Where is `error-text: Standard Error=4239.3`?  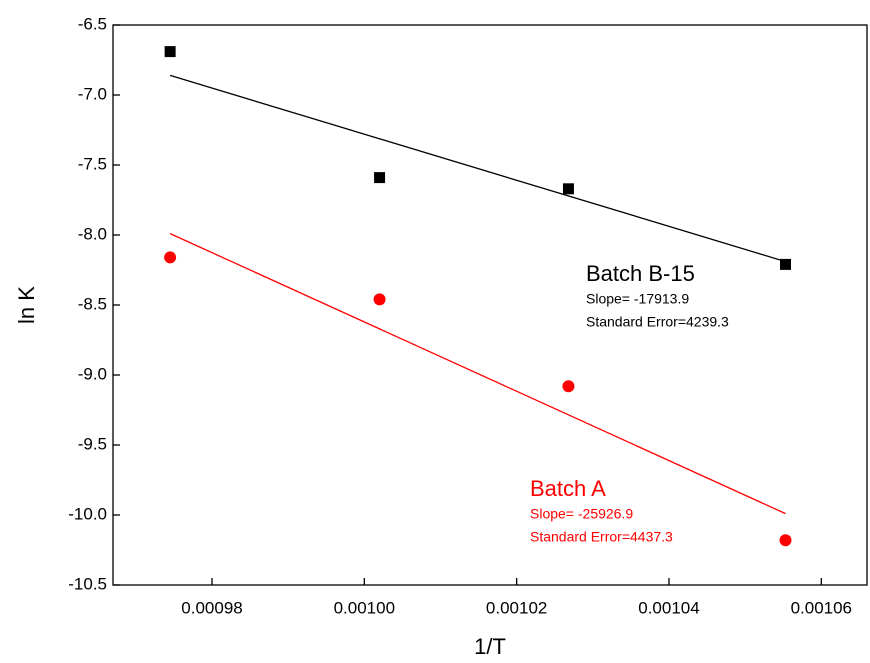
error-text: Standard Error=4239.3 is located at coordinates (657, 322).